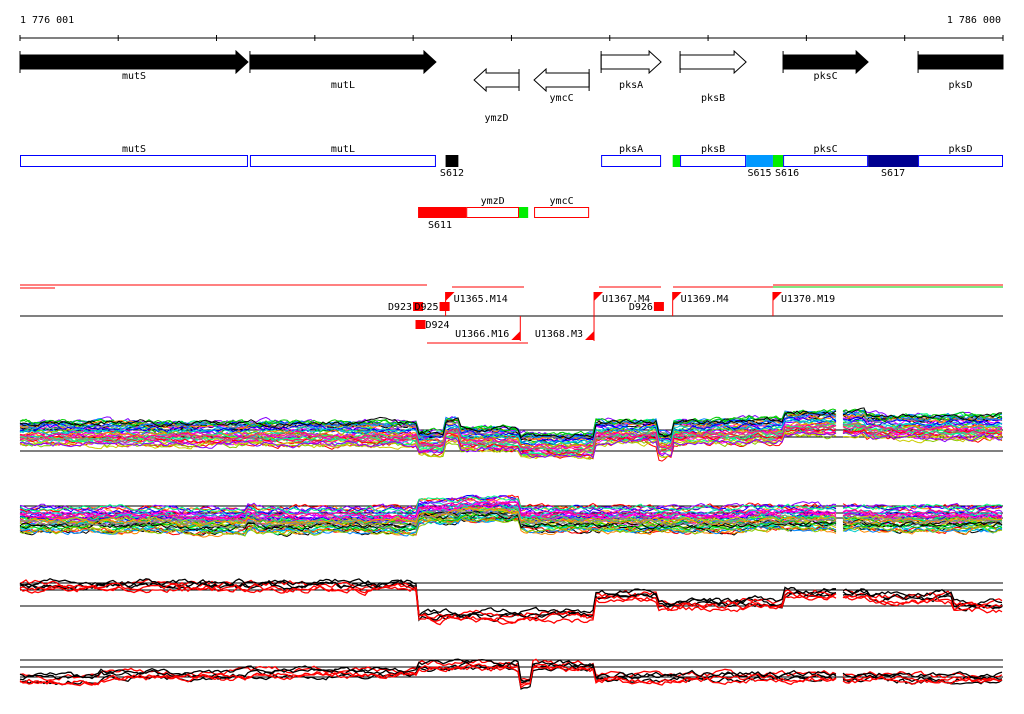 The width and height of the screenshot is (1024, 714). What do you see at coordinates (713, 76) in the screenshot?
I see `gene-pksB: pksB` at bounding box center [713, 76].